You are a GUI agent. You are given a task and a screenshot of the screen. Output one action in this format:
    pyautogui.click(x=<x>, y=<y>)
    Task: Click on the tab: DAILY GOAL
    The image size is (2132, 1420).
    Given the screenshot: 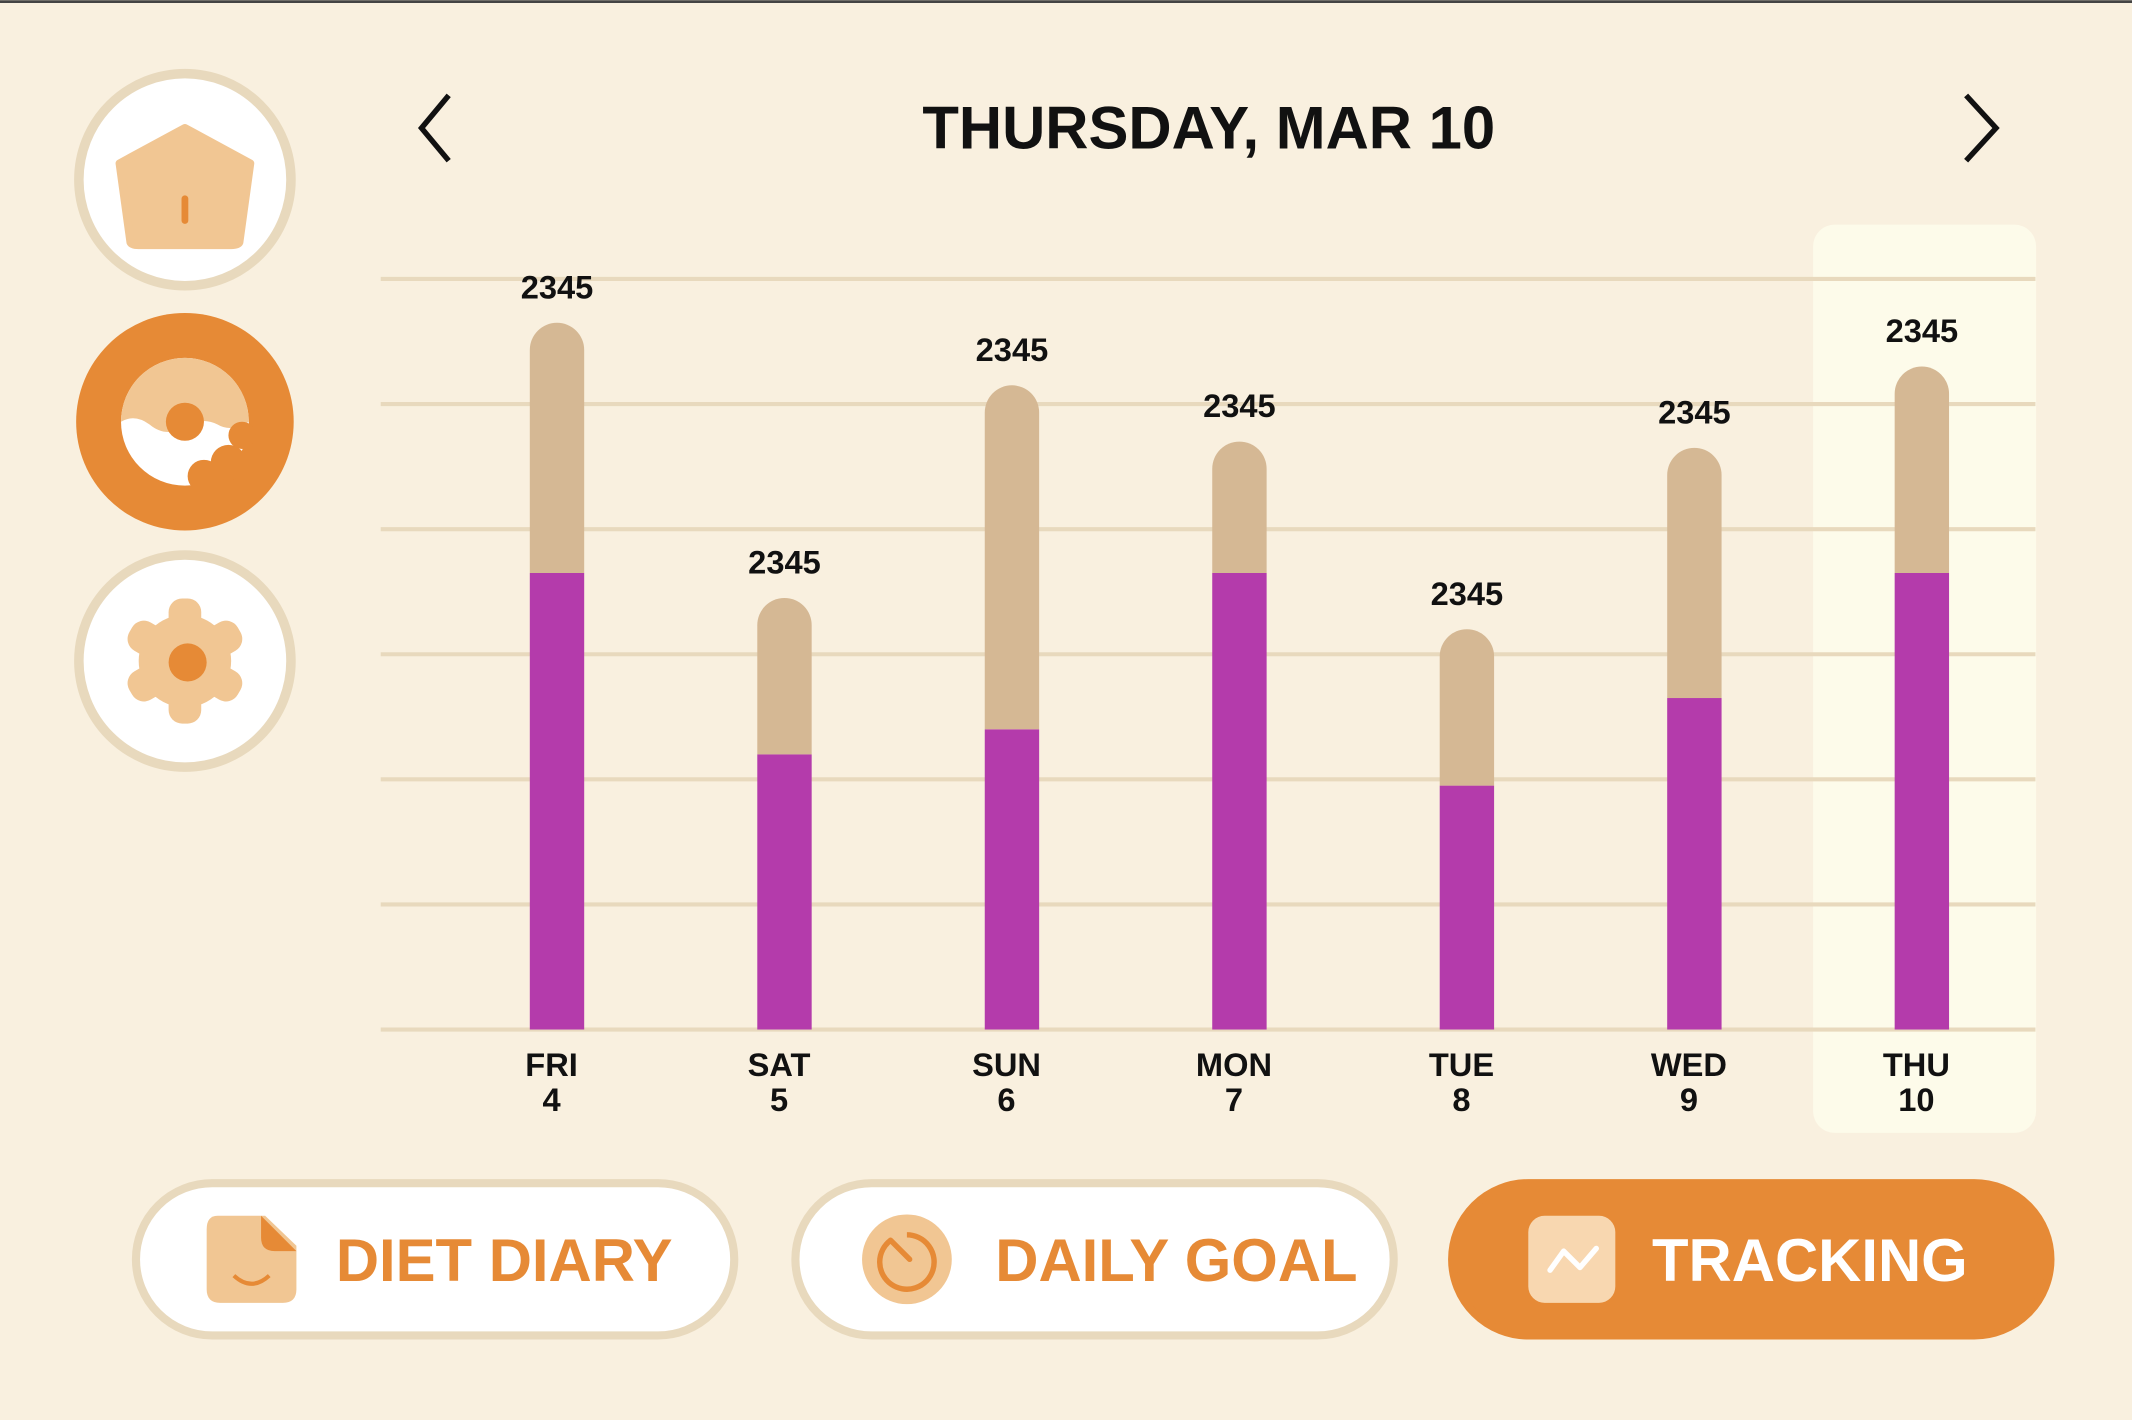 What is the action you would take?
    pyautogui.click(x=1094, y=1259)
    